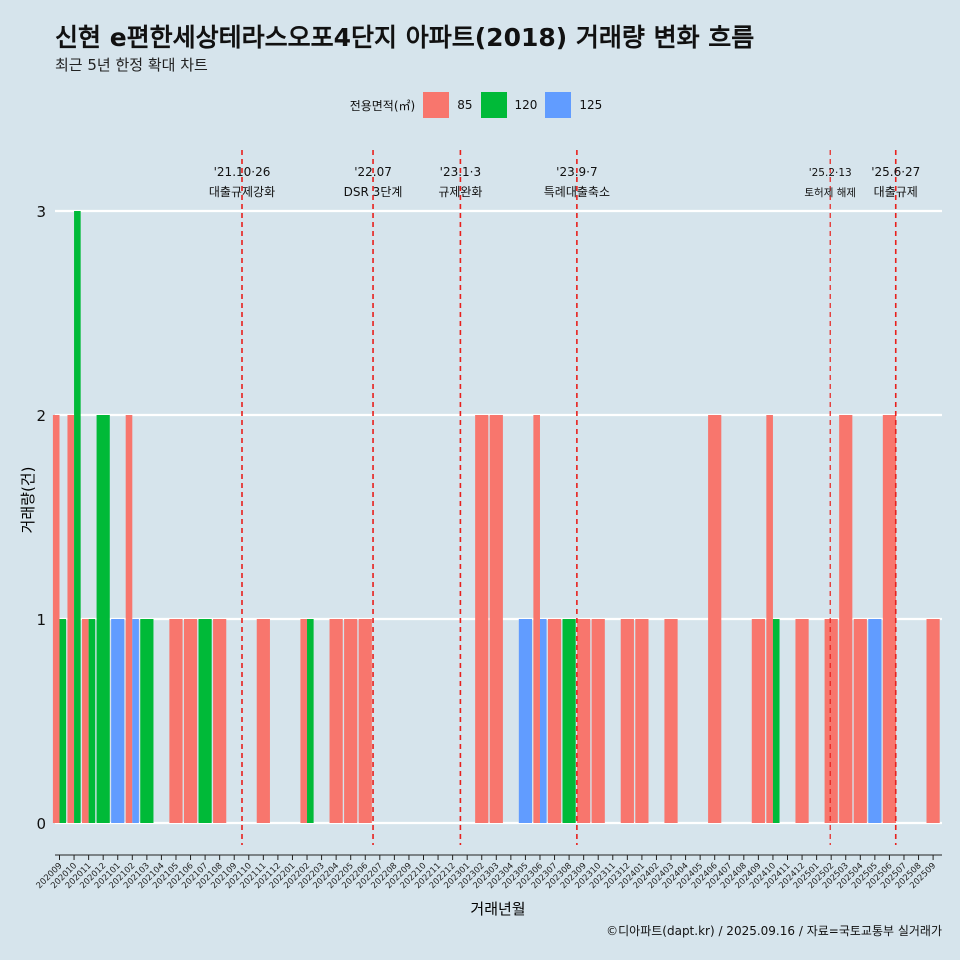  Describe the element at coordinates (465, 105) in the screenshot. I see `legend-label-85: 85` at that location.